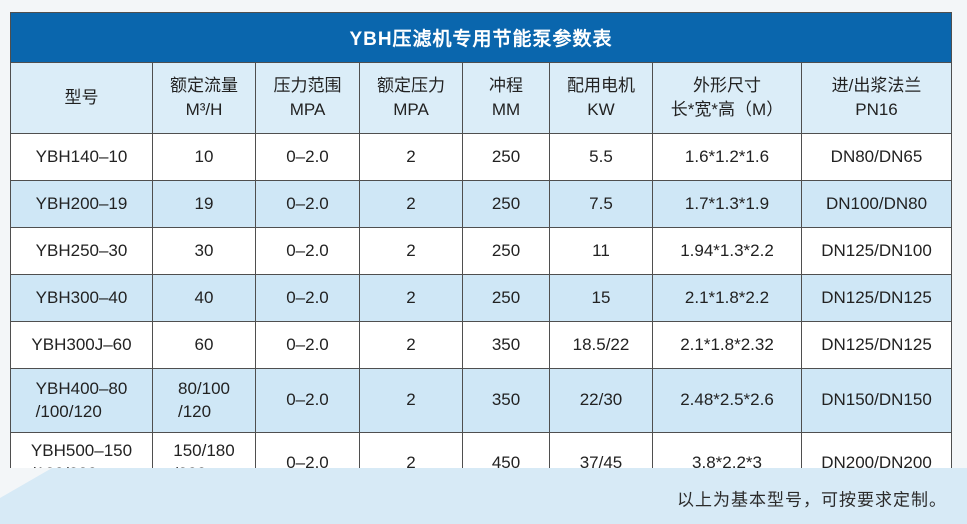  I want to click on table-cell: YBH200–19, so click(81, 204).